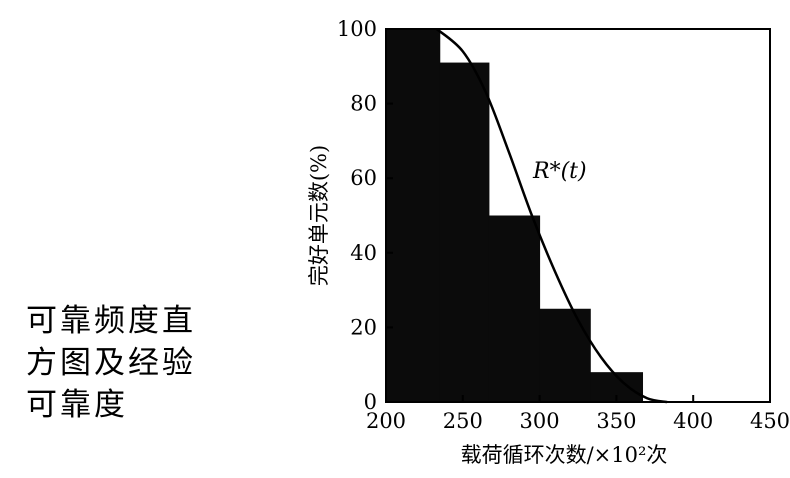  Describe the element at coordinates (616, 421) in the screenshot. I see `x-tick-label: 350` at that location.